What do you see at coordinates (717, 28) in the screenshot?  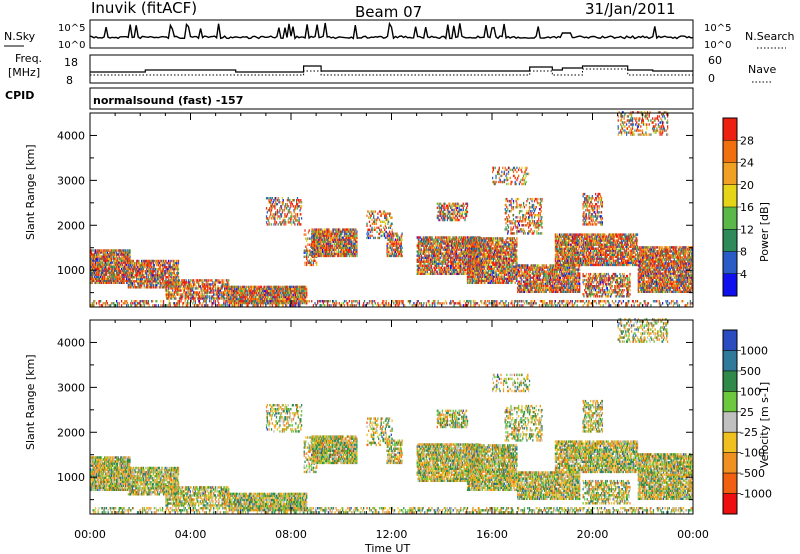 I see `nsearch-tick-top: 10^5` at bounding box center [717, 28].